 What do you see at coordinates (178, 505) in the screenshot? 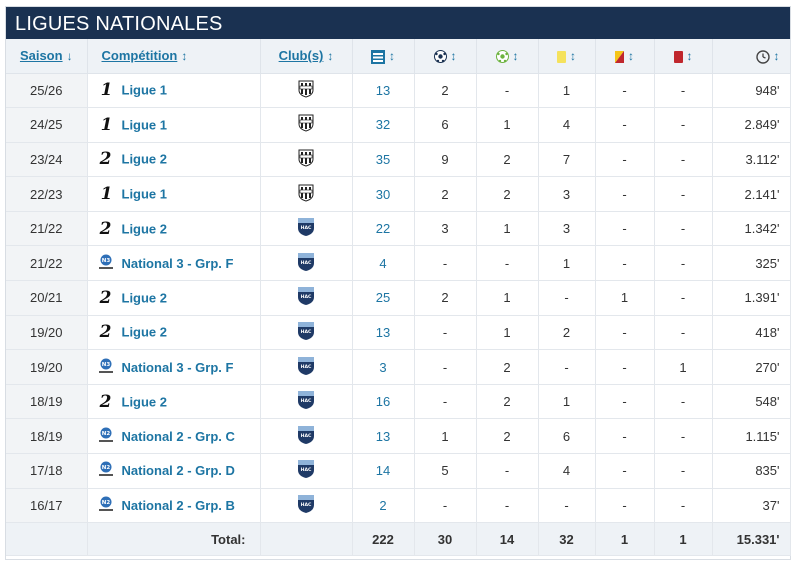
I see `competition-link: National 2 - Grp. B` at bounding box center [178, 505].